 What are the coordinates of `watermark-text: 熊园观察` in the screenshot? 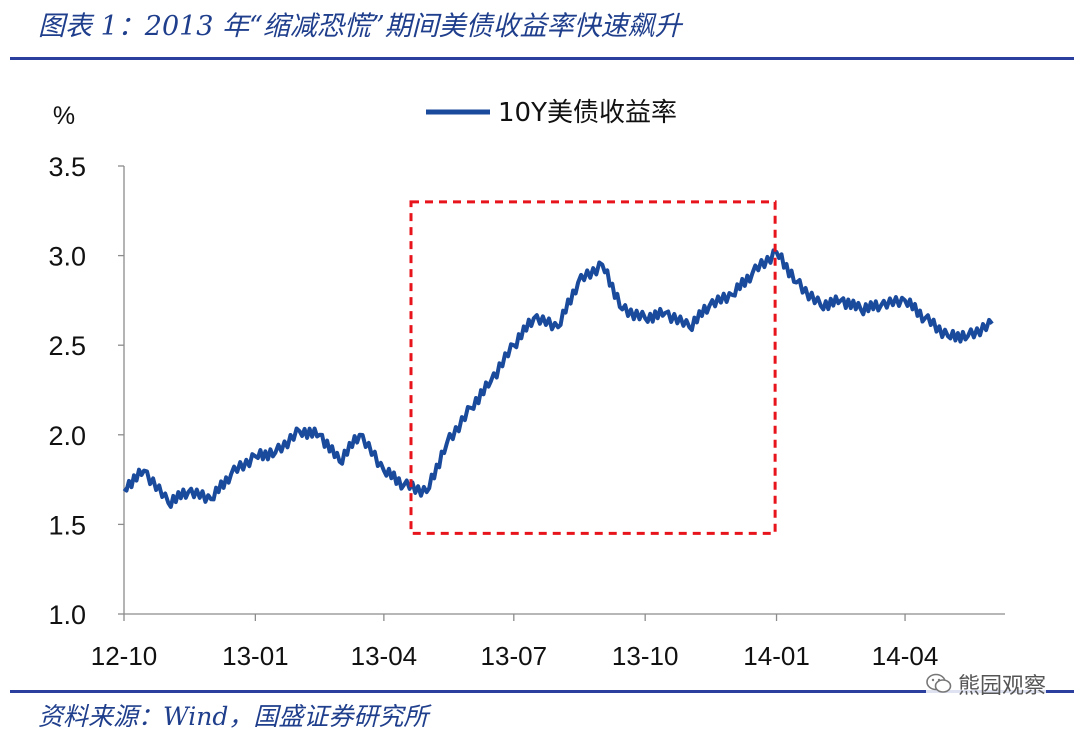 It's located at (1001, 686).